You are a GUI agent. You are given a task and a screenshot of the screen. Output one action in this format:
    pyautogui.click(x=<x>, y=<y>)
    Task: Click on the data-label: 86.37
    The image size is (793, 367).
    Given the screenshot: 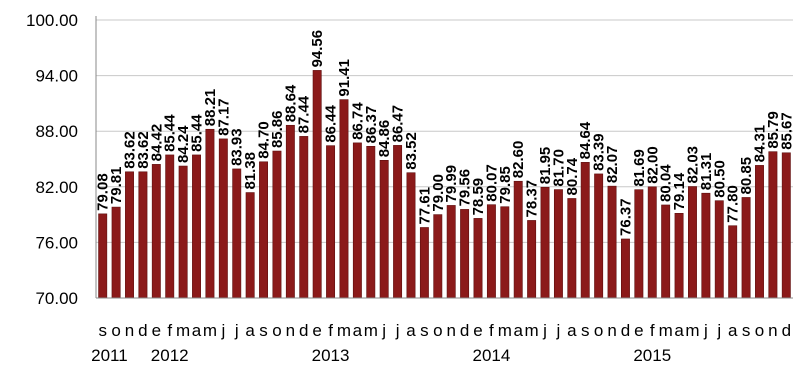 What is the action you would take?
    pyautogui.click(x=371, y=125)
    